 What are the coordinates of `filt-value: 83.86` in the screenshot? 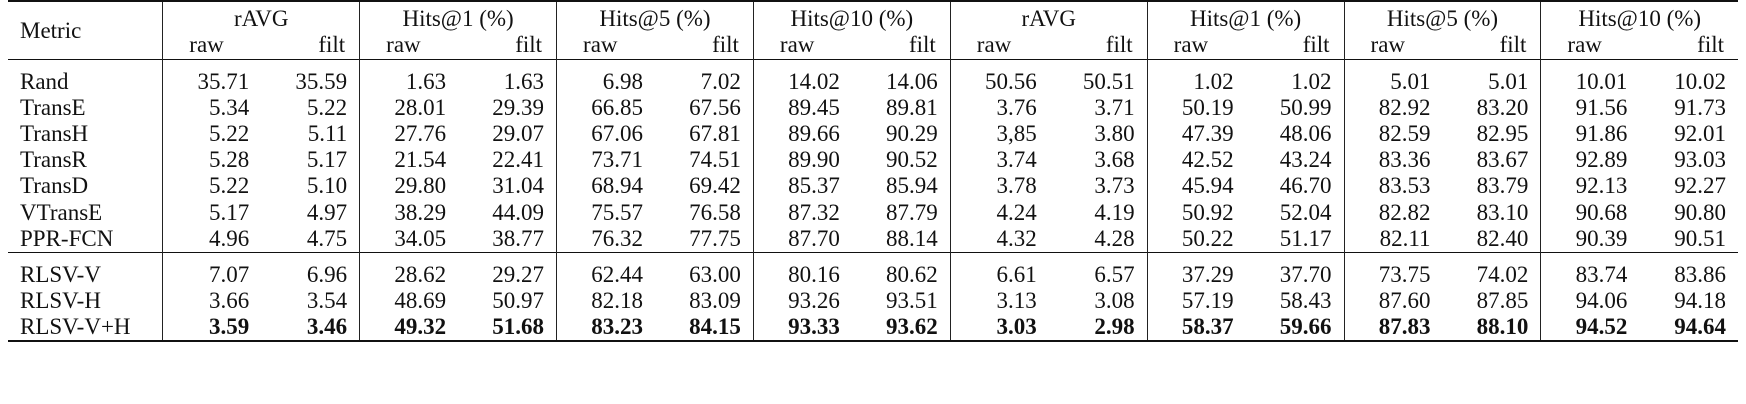 It's located at (1700, 274).